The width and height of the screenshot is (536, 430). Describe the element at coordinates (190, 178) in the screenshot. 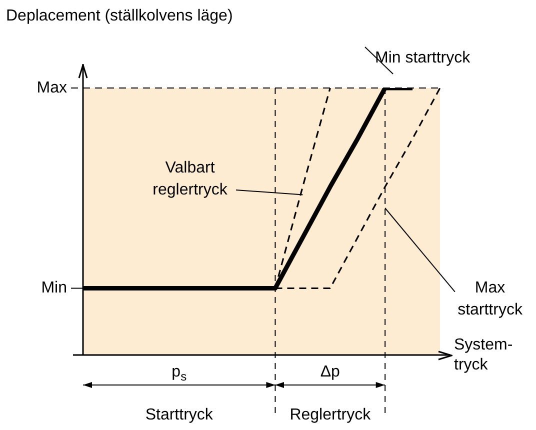

I see `text: Valbart reglertryck` at that location.